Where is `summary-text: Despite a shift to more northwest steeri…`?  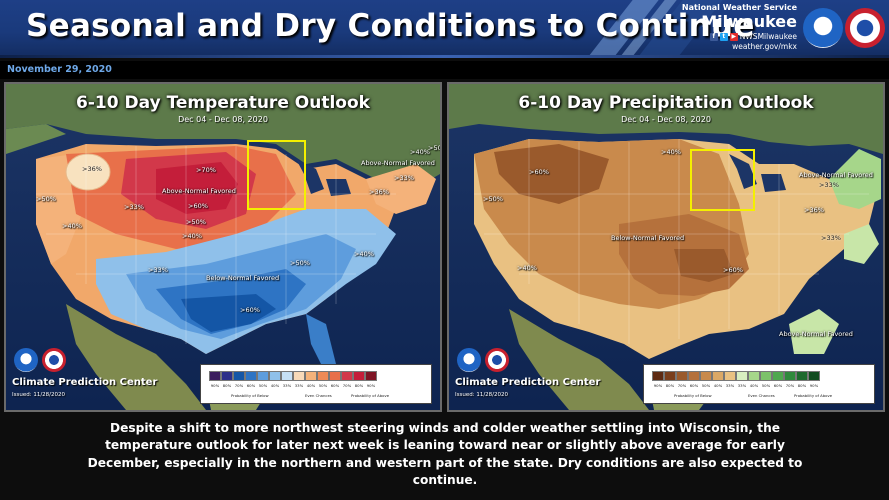 summary-text: Despite a shift to more northwest steeri… is located at coordinates (445, 454).